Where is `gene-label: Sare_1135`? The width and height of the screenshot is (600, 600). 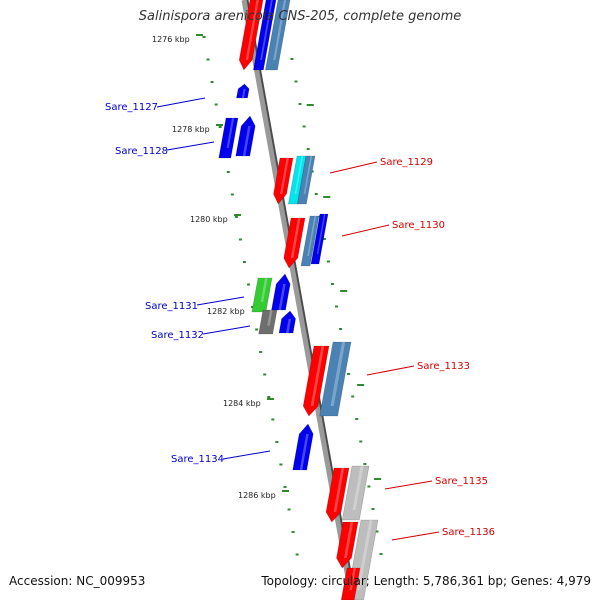
gene-label: Sare_1135 is located at coordinates (461, 481).